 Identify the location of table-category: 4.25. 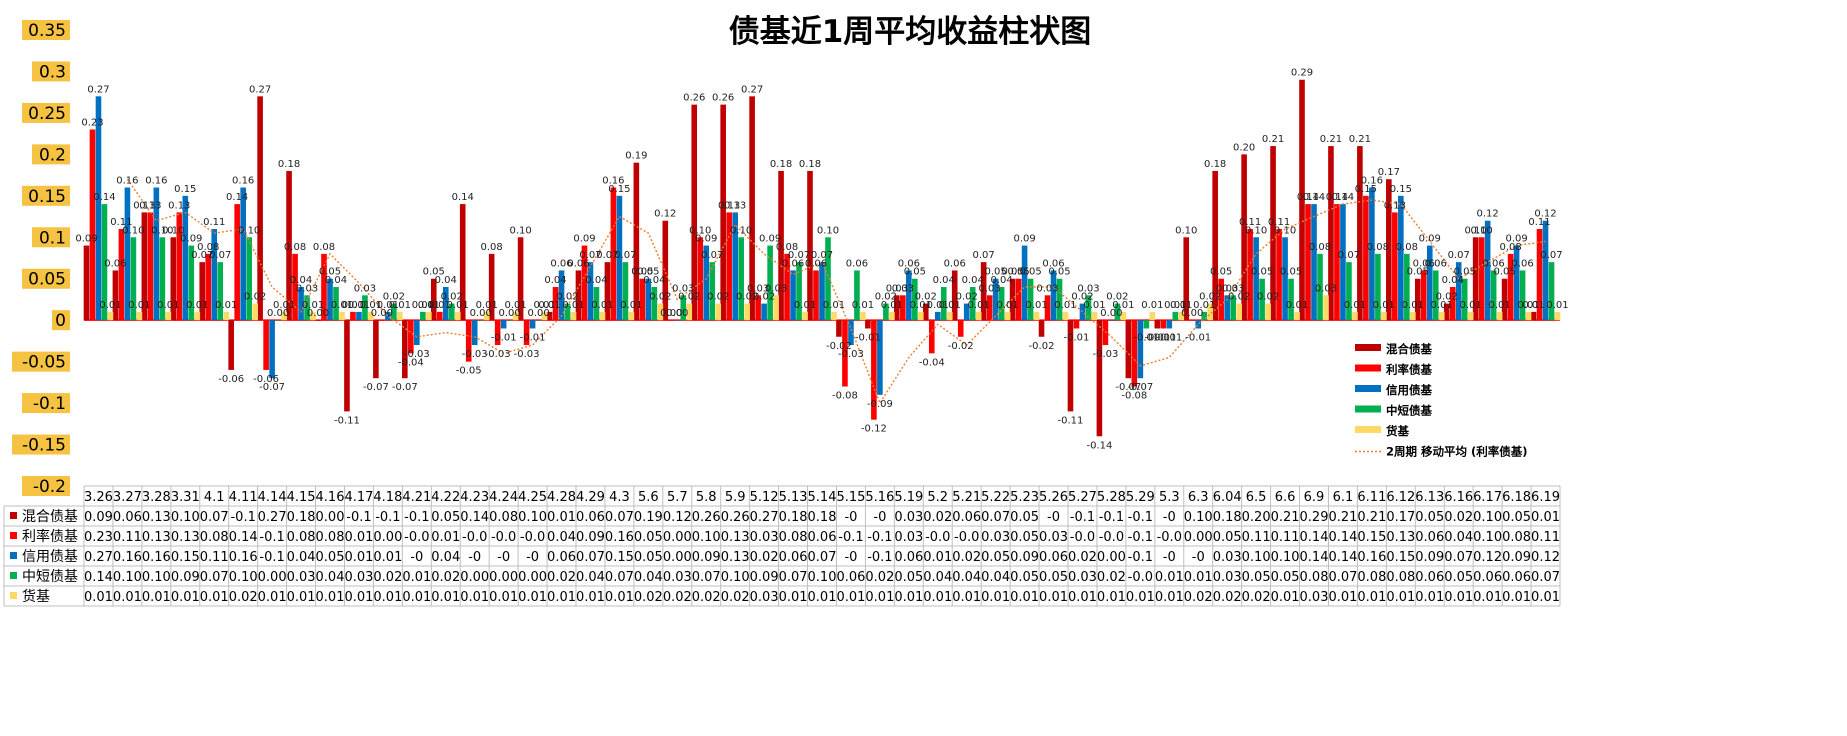
(532, 497).